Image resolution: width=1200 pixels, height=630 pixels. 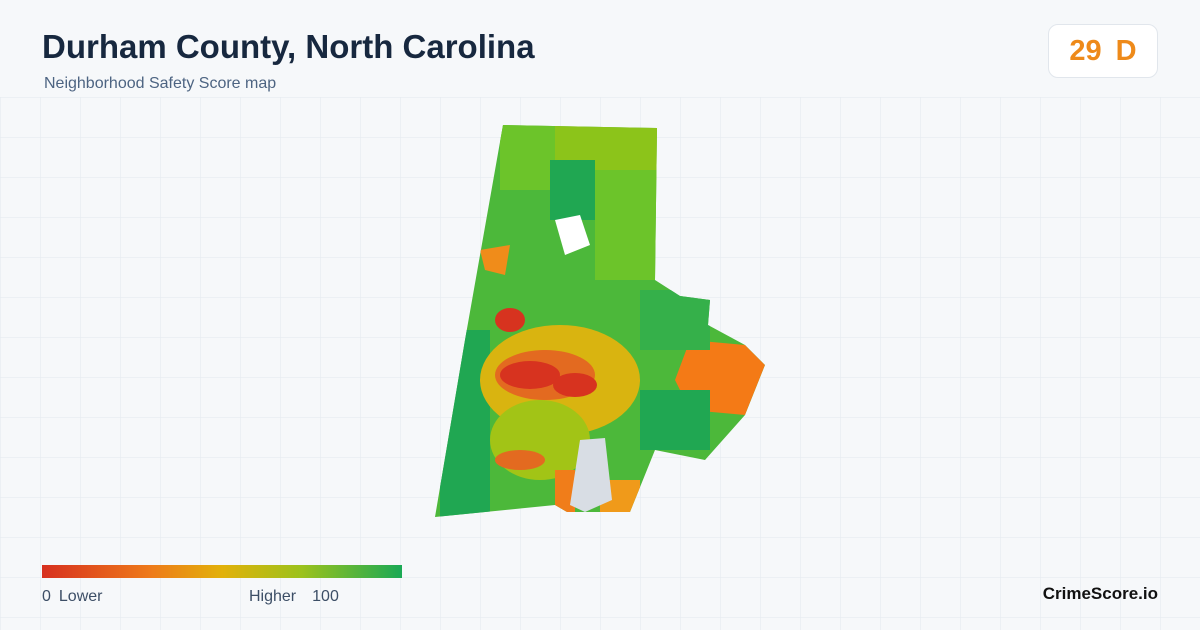 What do you see at coordinates (222, 571) in the screenshot?
I see `legend-gradient` at bounding box center [222, 571].